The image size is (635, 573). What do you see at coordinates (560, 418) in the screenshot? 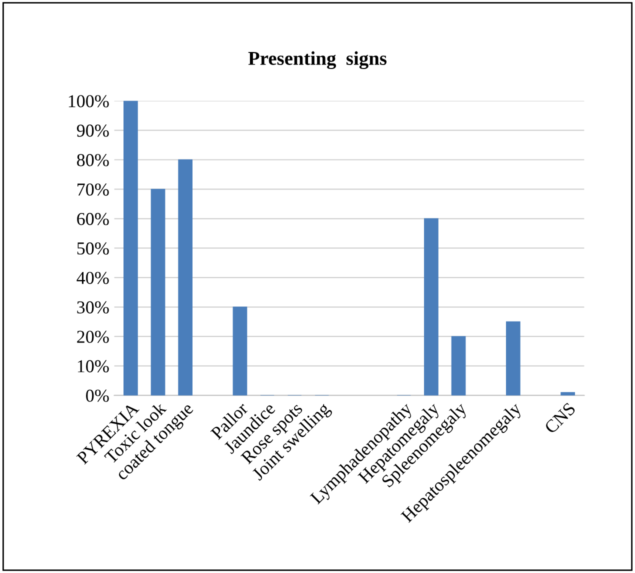
I see `x-tick-label: CNS` at bounding box center [560, 418].